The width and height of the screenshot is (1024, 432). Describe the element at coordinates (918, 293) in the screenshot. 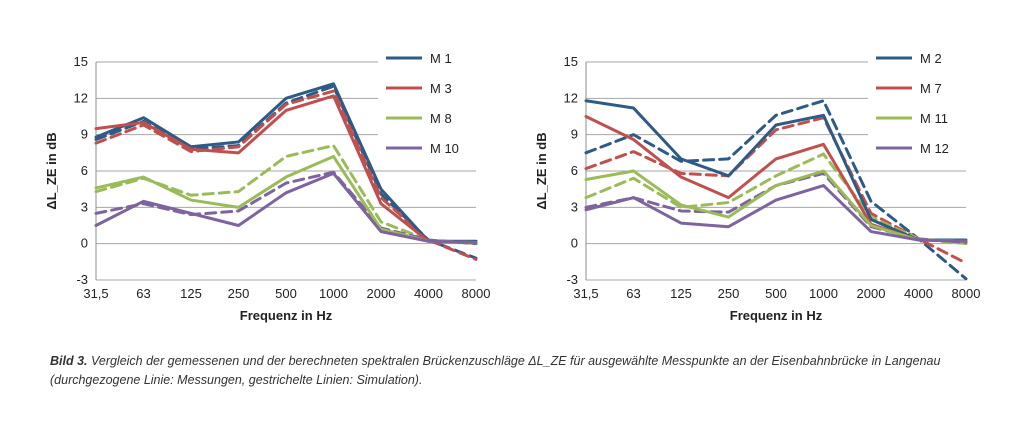

I see `chart2-xtick-label: 4000` at that location.